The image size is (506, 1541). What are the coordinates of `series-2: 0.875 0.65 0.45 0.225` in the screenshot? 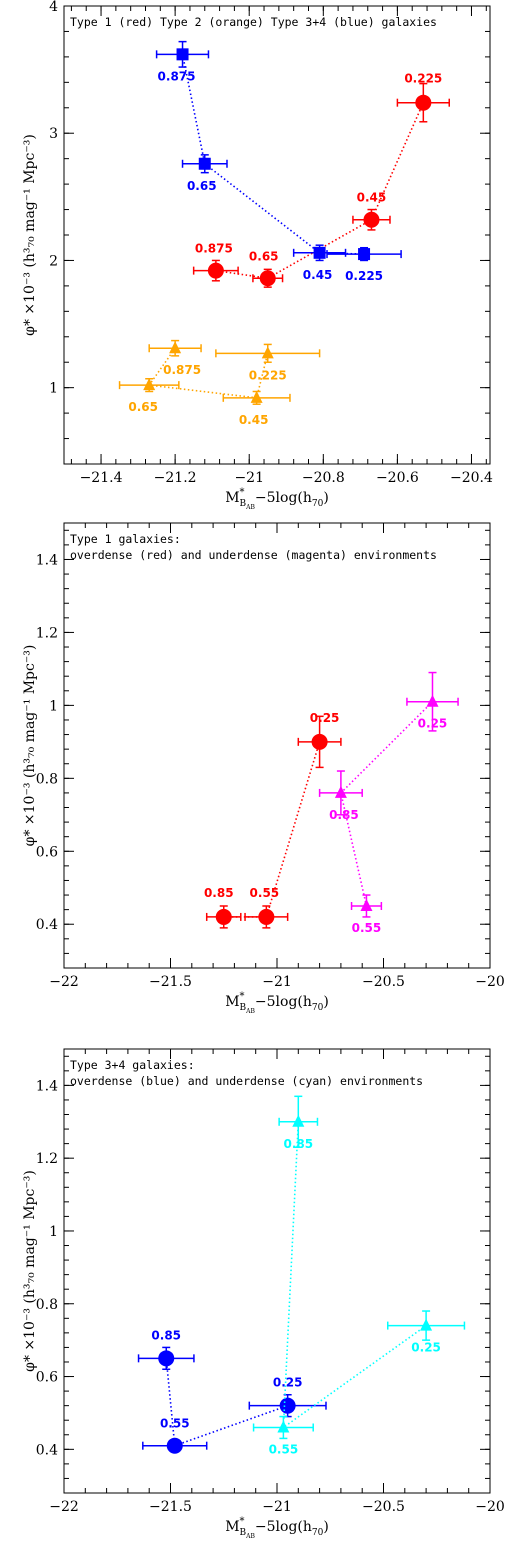 It's located at (278, 161).